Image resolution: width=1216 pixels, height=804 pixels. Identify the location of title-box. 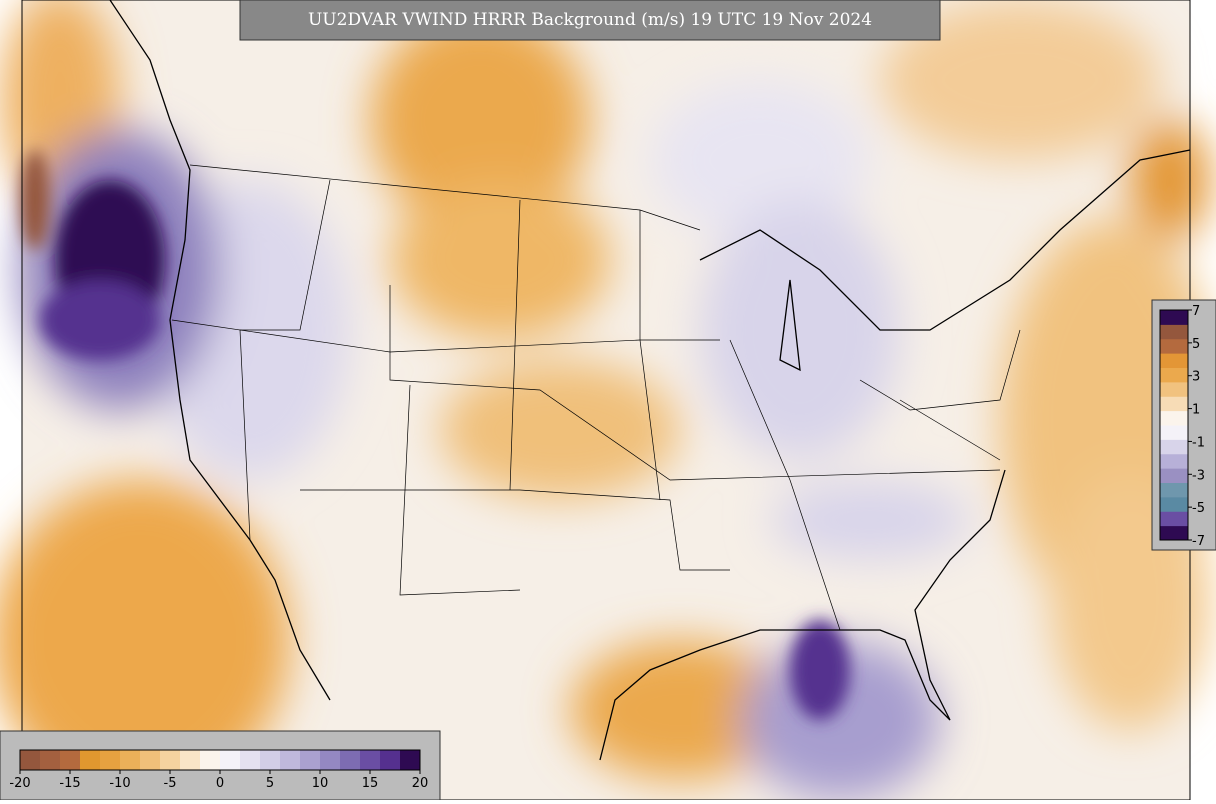
(590, 20).